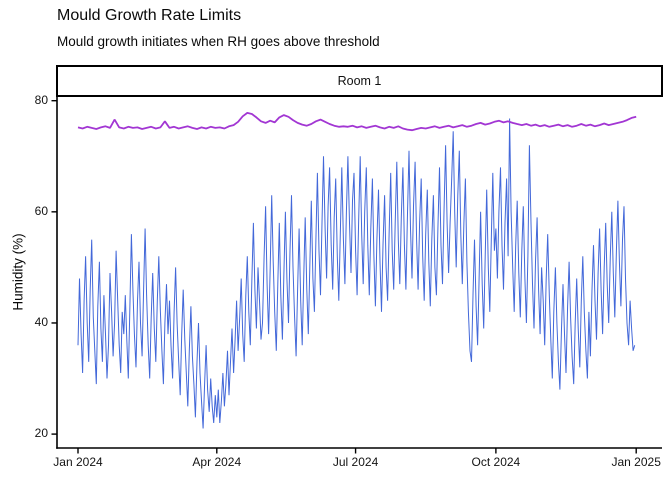 The width and height of the screenshot is (672, 480). What do you see at coordinates (496, 462) in the screenshot?
I see `x-tick-label-3: Oct 2024` at bounding box center [496, 462].